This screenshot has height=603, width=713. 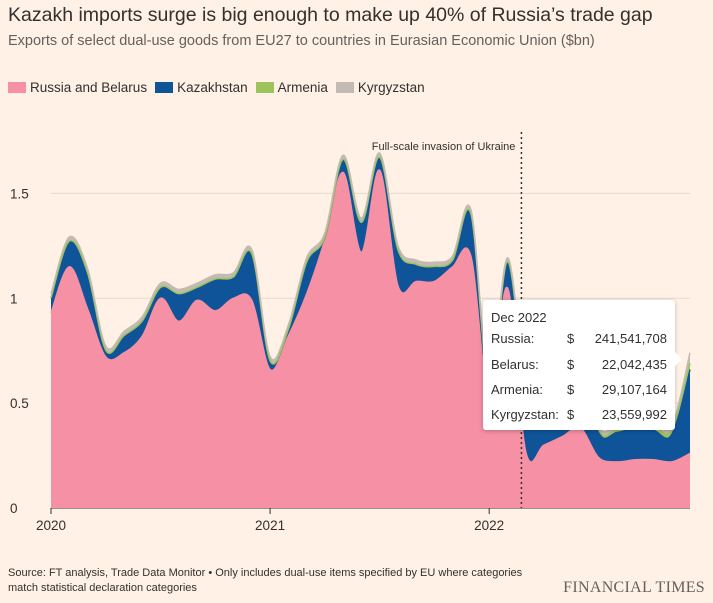 I want to click on legend-item-russia-belarus: Russia and Belarus, so click(x=77, y=87).